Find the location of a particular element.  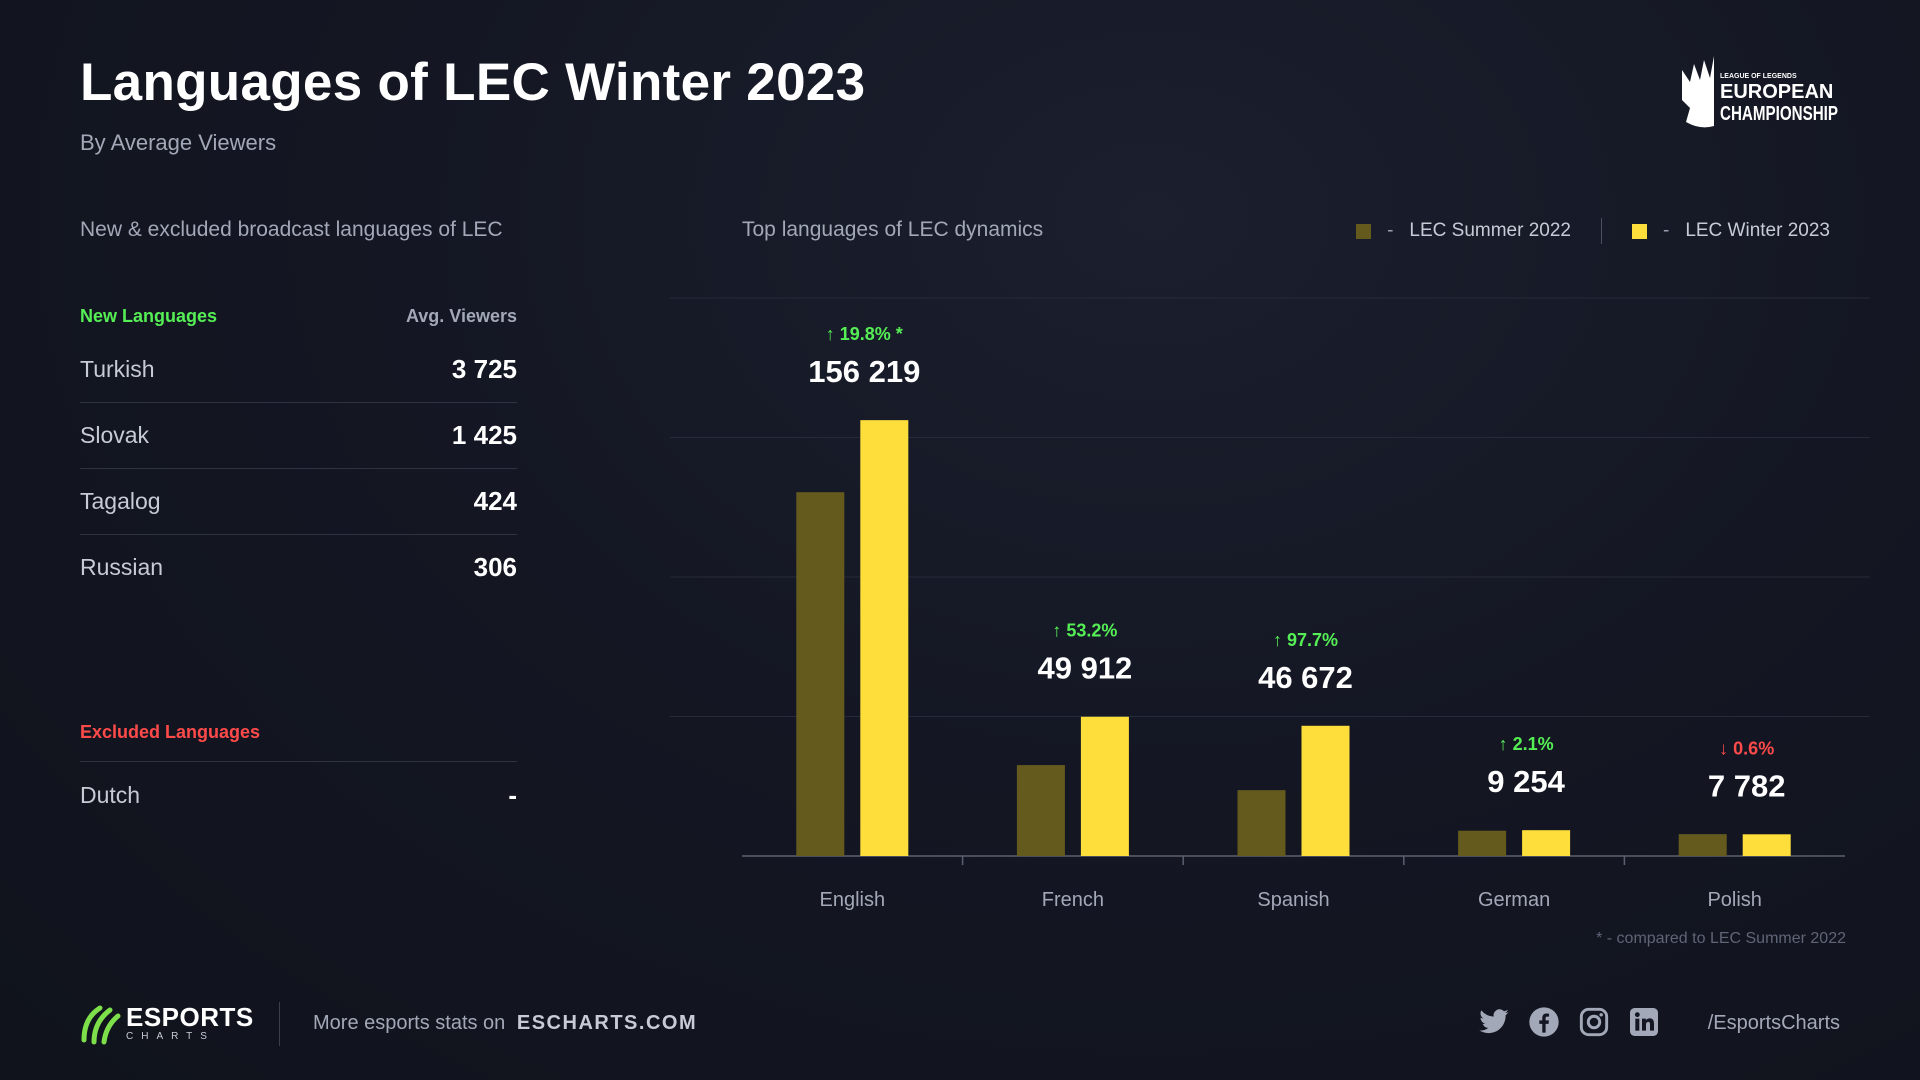

excluded-languages-header: Excluded Languages is located at coordinates (170, 732).